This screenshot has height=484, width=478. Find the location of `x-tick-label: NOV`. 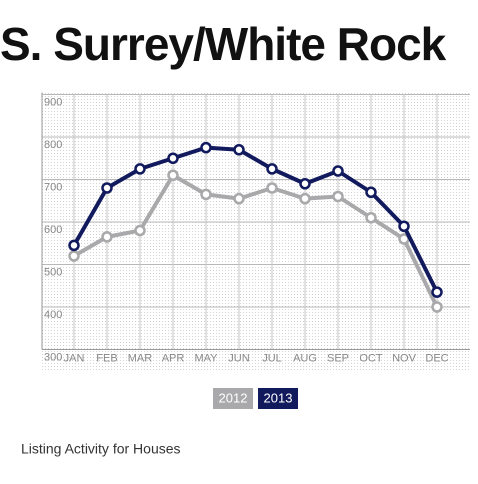

x-tick-label: NOV is located at coordinates (404, 358).